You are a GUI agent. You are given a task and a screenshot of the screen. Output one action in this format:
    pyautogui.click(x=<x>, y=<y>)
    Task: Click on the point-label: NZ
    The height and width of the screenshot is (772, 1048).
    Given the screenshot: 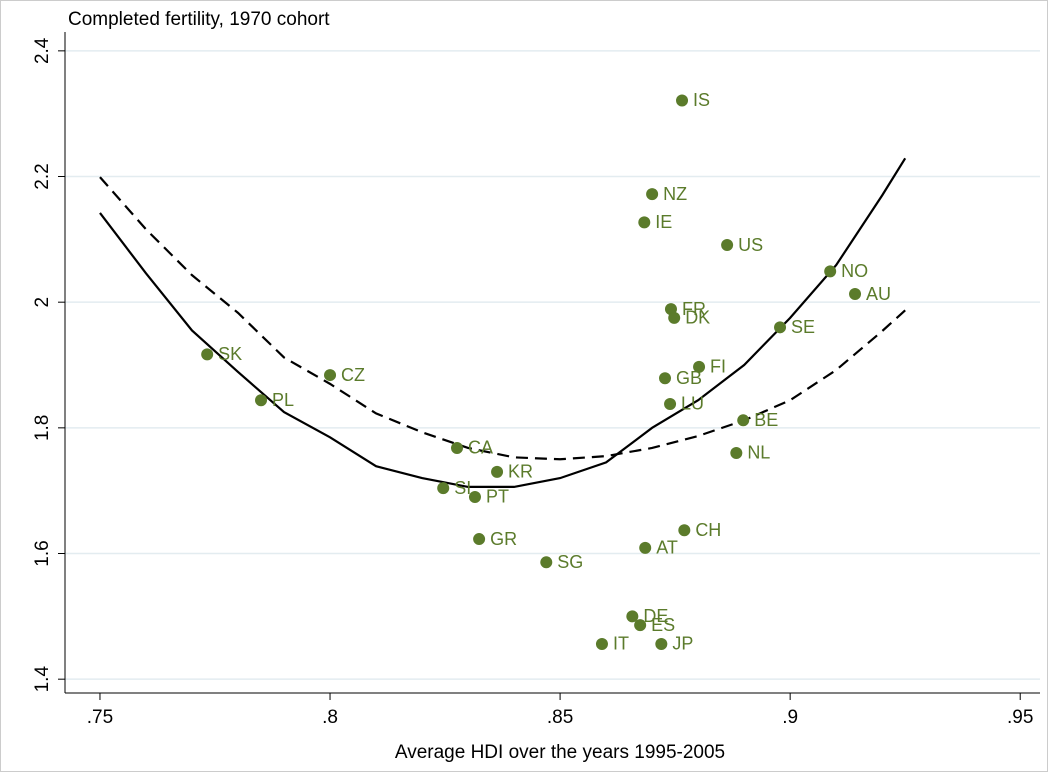 What is the action you would take?
    pyautogui.click(x=675, y=194)
    